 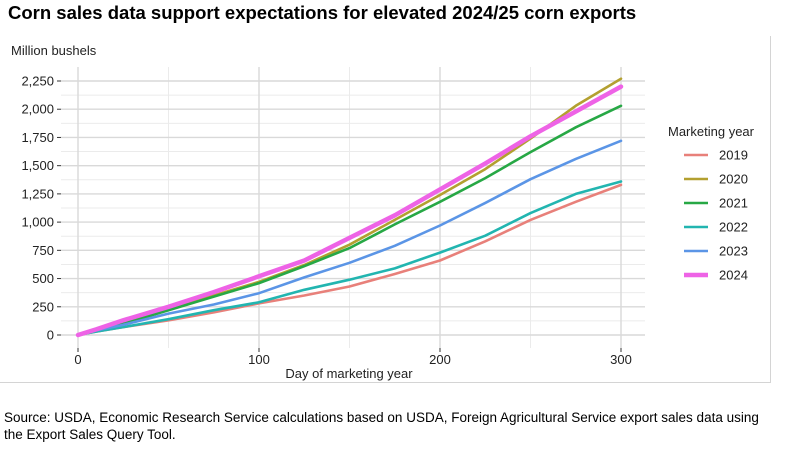 I want to click on y-tick-label: 250, so click(x=43, y=306).